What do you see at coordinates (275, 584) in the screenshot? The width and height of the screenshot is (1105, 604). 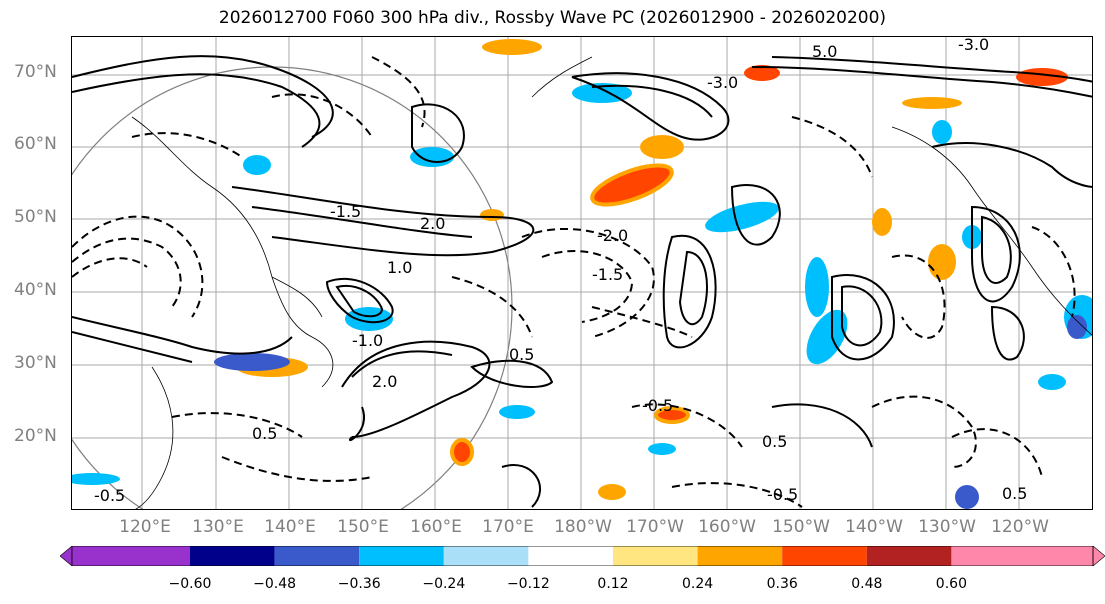 I see `colorbar-tick-label: −0.48` at bounding box center [275, 584].